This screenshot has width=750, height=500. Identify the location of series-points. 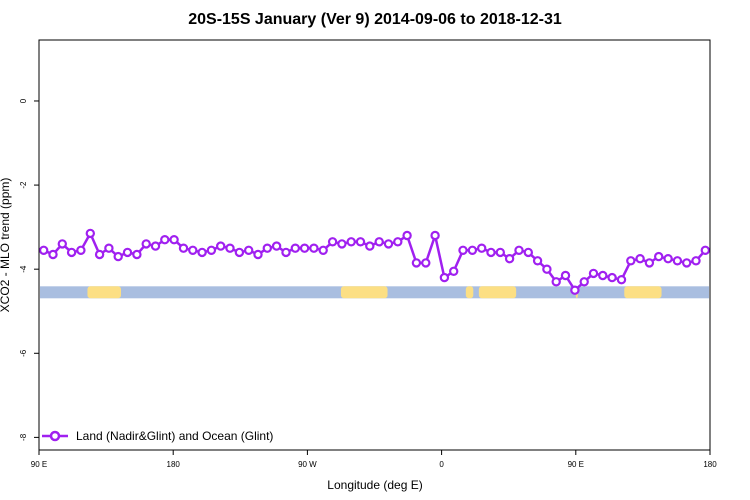
(375, 261).